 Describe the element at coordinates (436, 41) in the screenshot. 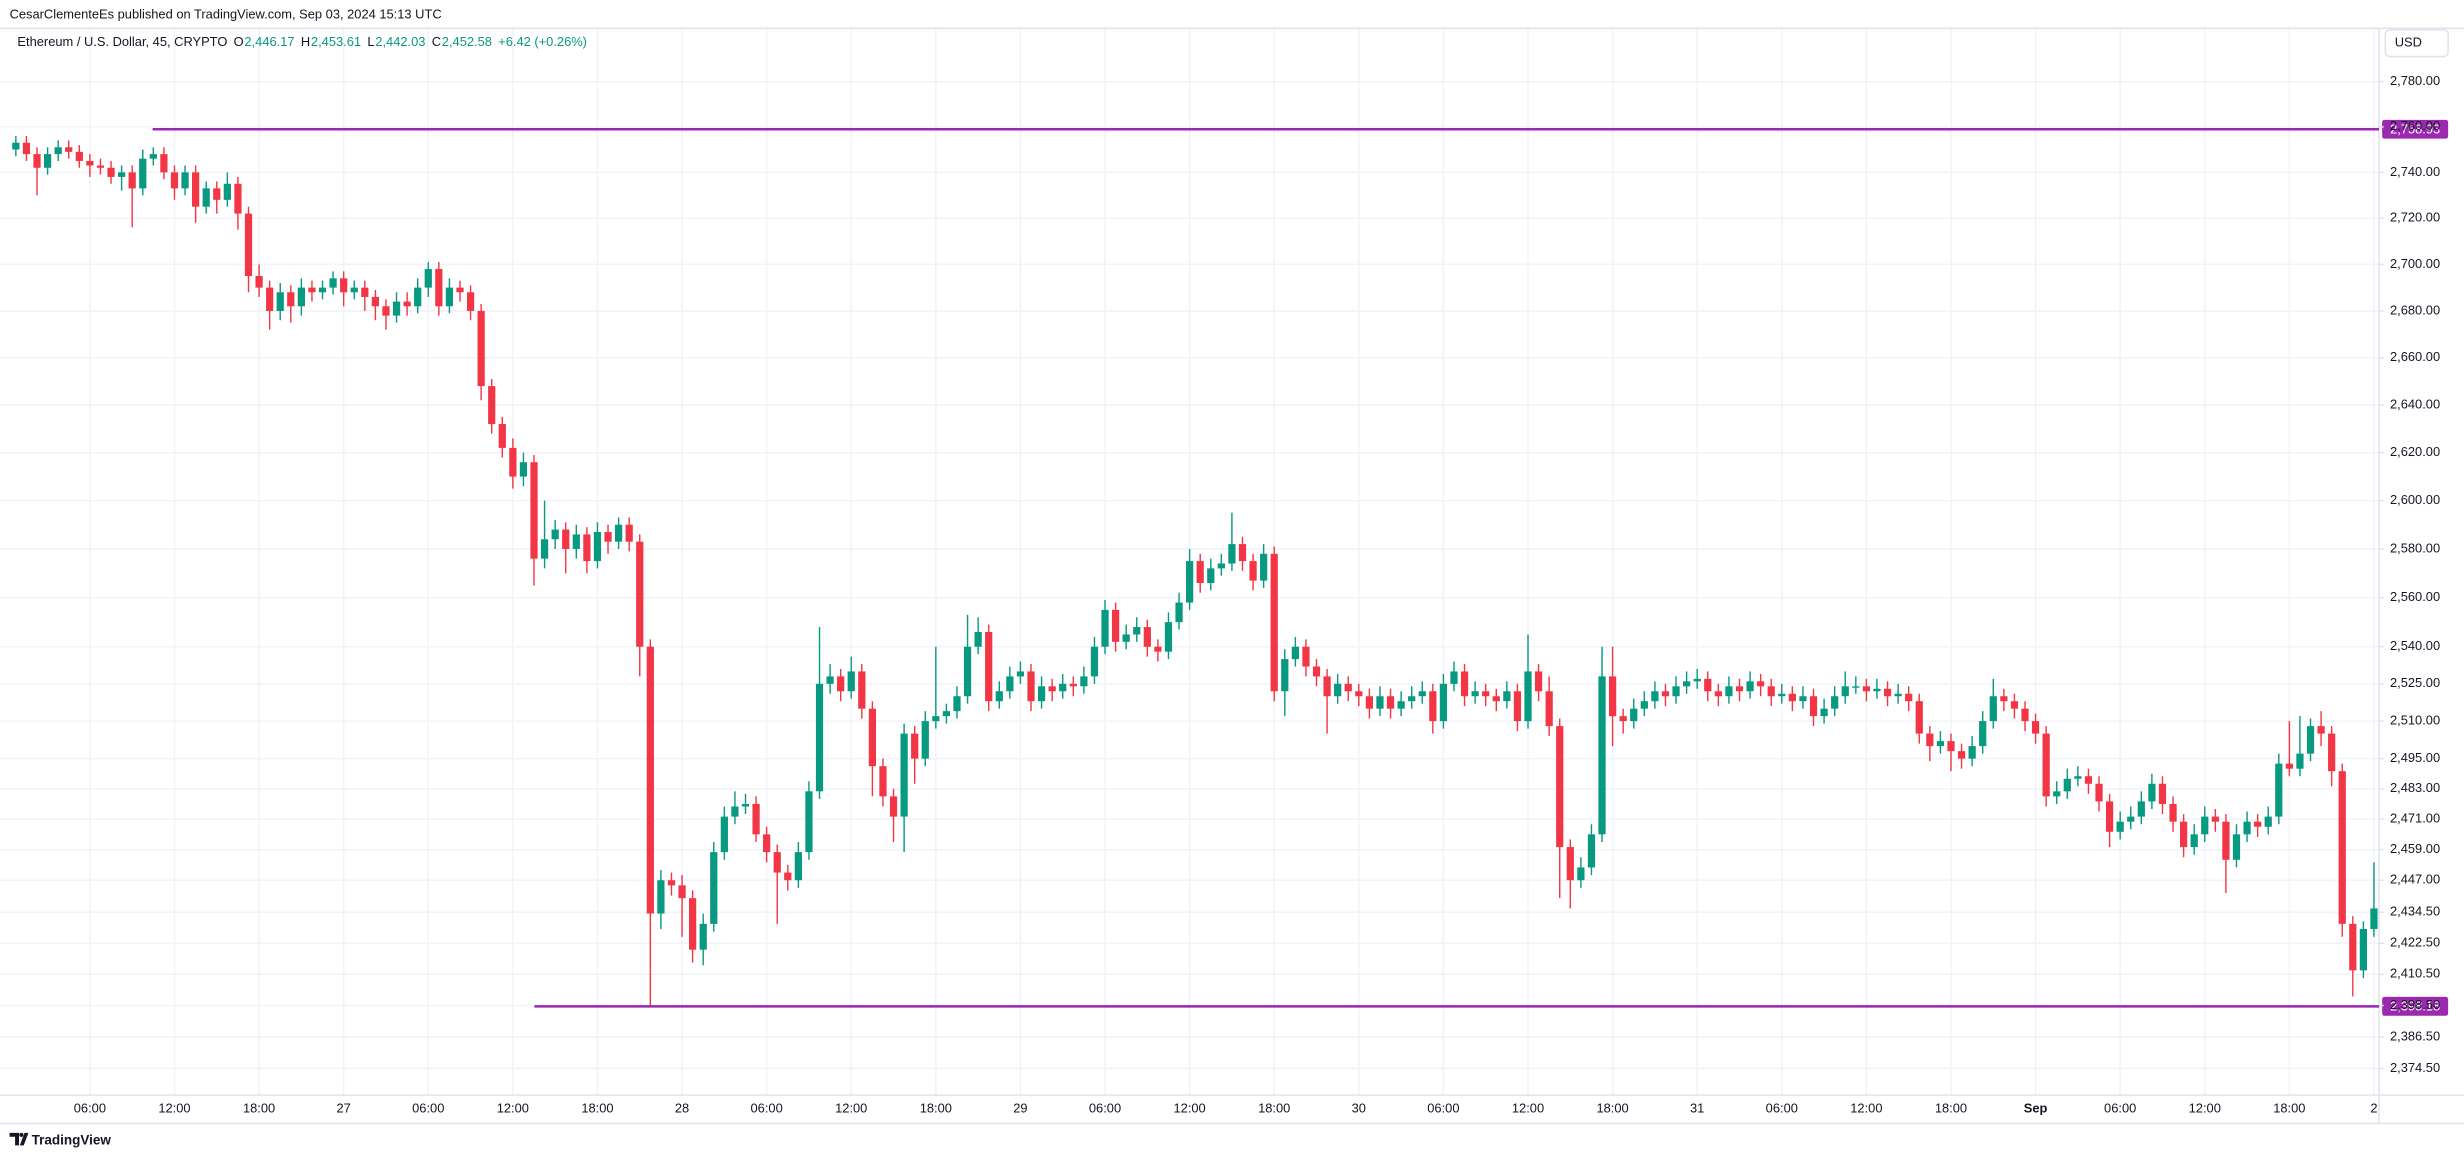

I see `legend-key: C` at that location.